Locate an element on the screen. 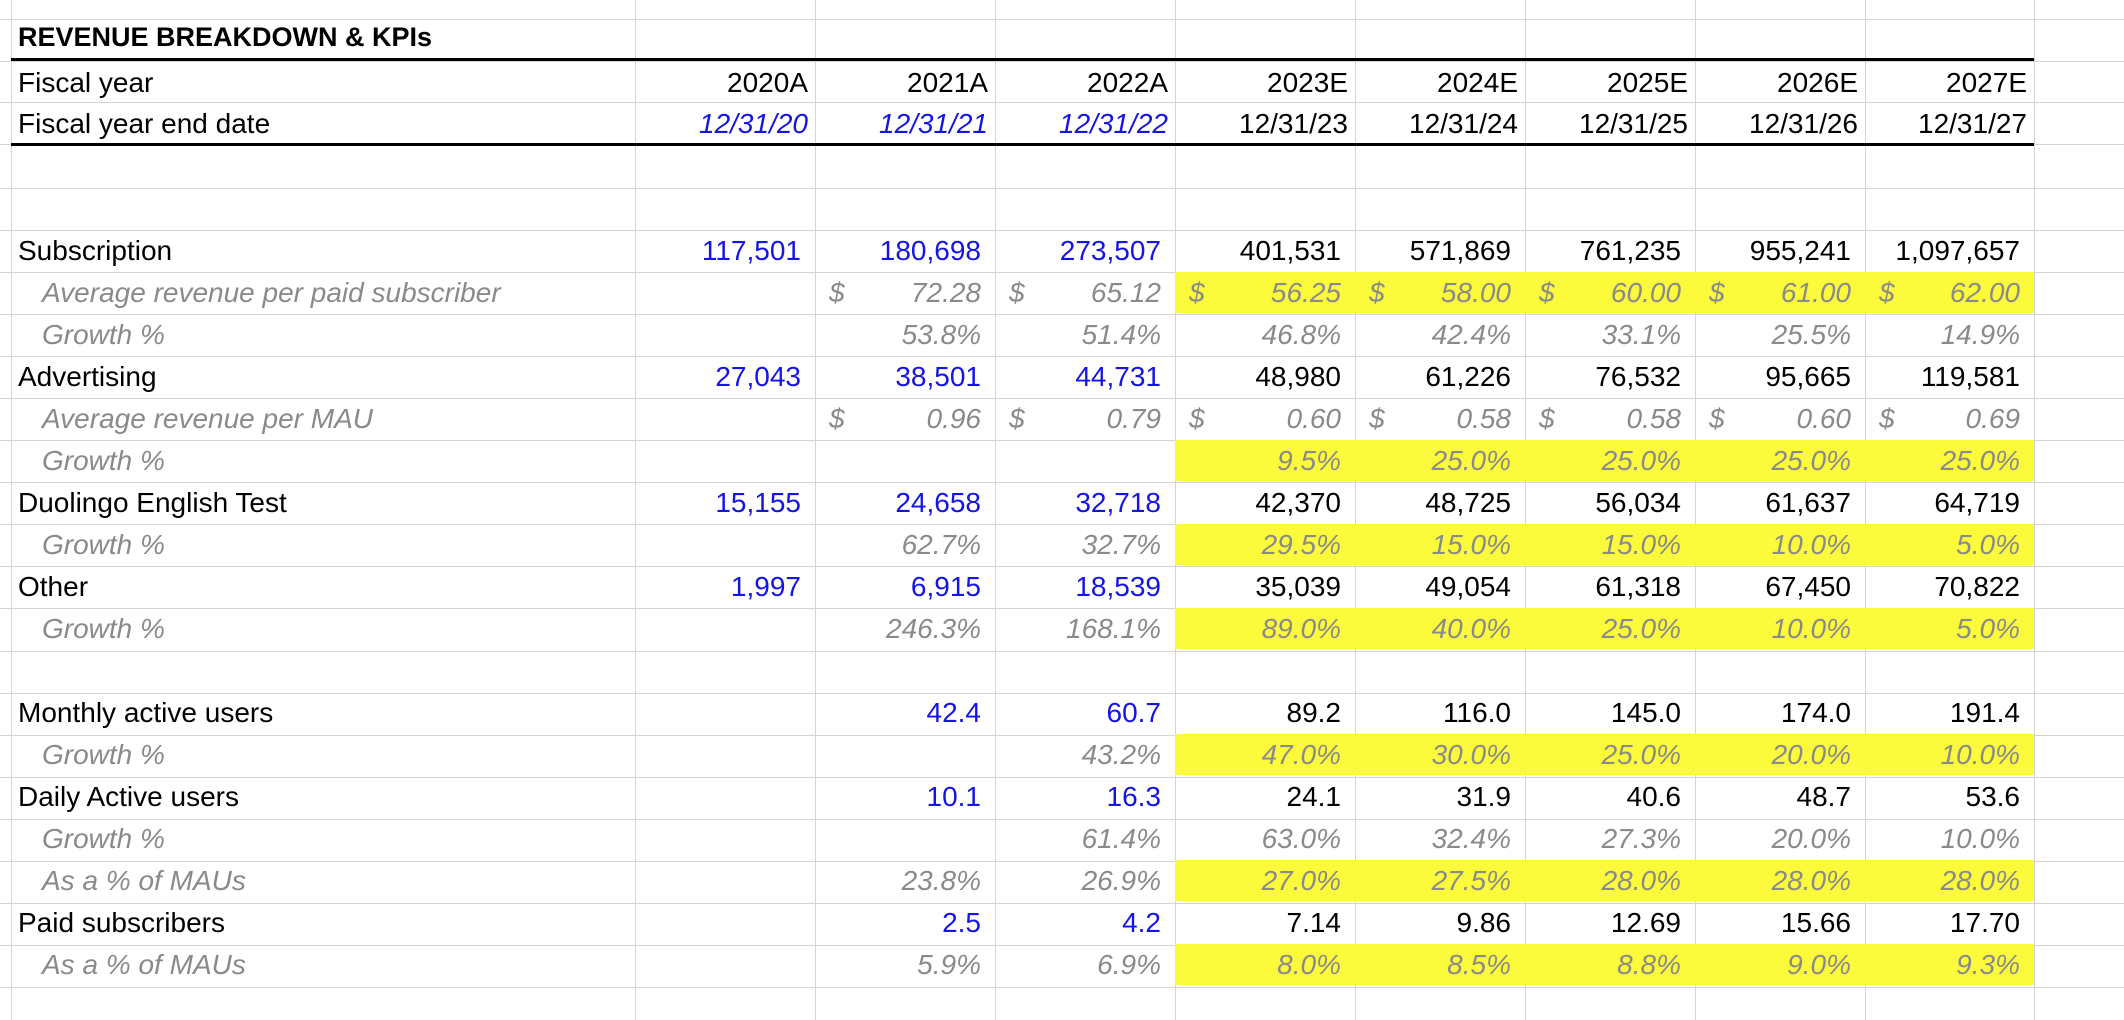 Image resolution: width=2124 pixels, height=1020 pixels. value-cell: 401,531 is located at coordinates (1290, 250).